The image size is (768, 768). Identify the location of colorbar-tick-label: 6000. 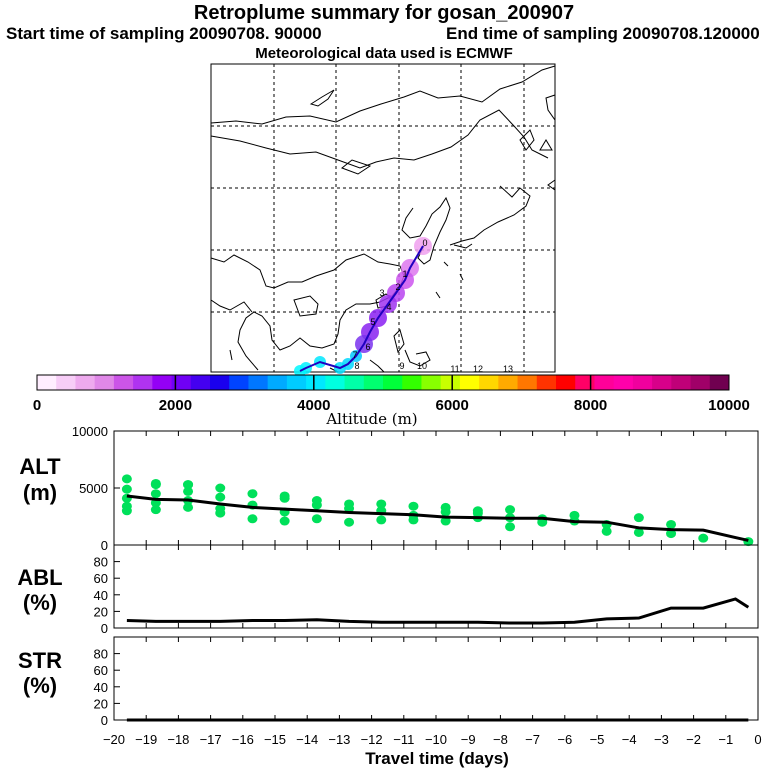
(452, 405).